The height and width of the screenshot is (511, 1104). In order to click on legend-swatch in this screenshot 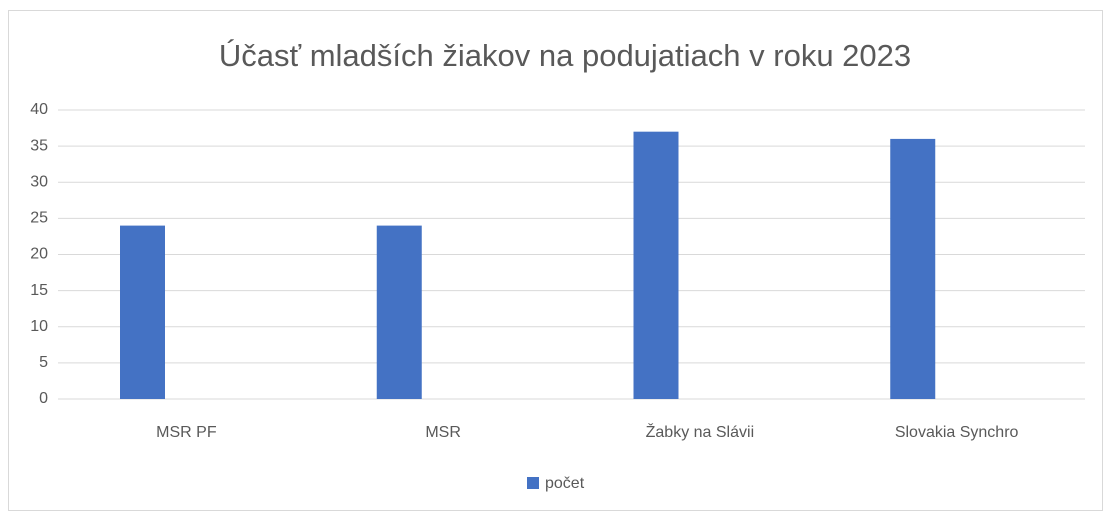, I will do `click(533, 483)`.